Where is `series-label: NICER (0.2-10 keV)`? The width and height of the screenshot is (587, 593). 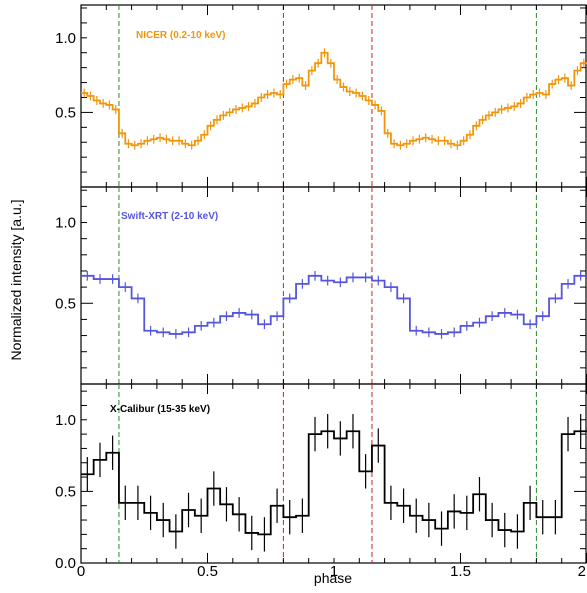 series-label: NICER (0.2-10 keV) is located at coordinates (180, 35).